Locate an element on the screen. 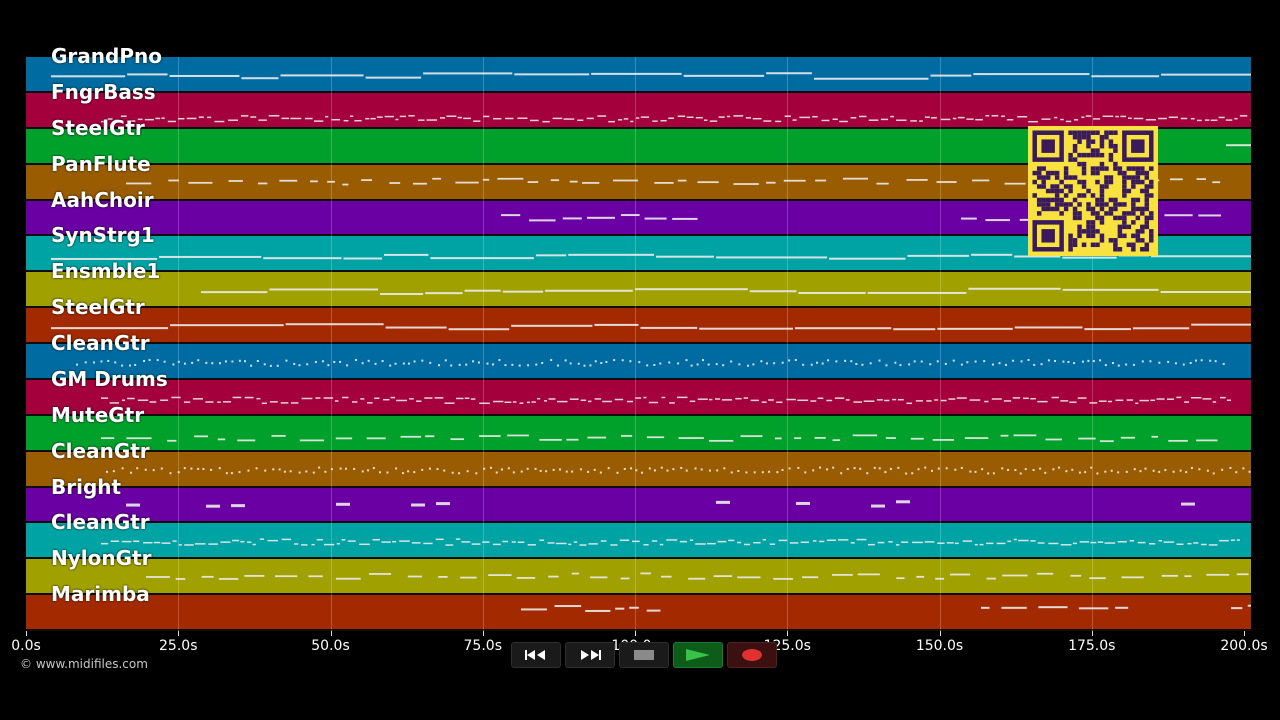 The image size is (1280, 720). track-row: Bright is located at coordinates (638, 499).